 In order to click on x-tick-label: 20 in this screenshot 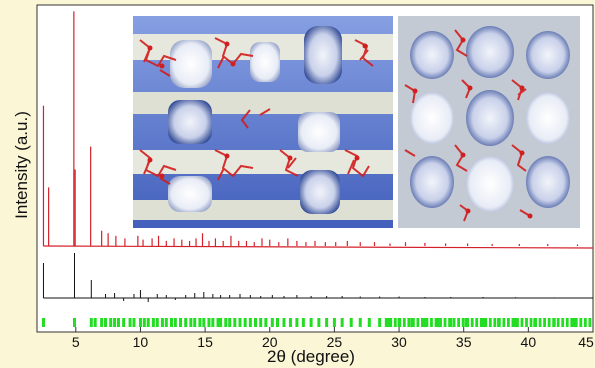, I will do `click(270, 342)`.